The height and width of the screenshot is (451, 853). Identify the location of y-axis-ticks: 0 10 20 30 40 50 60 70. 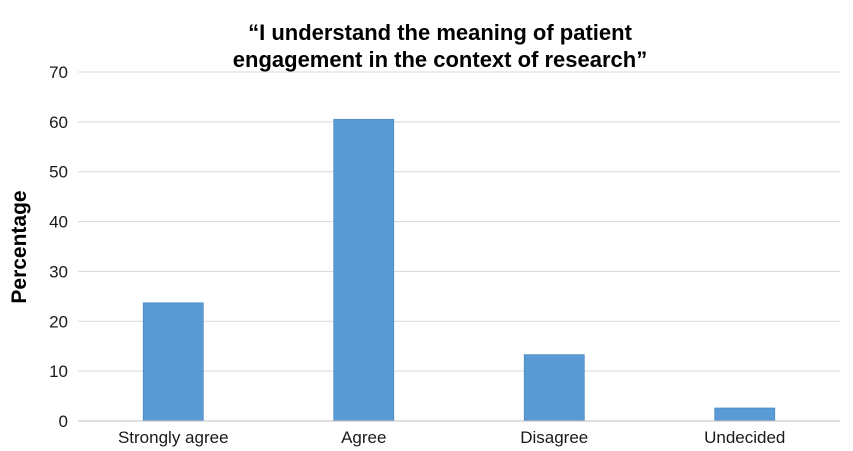
(58, 247).